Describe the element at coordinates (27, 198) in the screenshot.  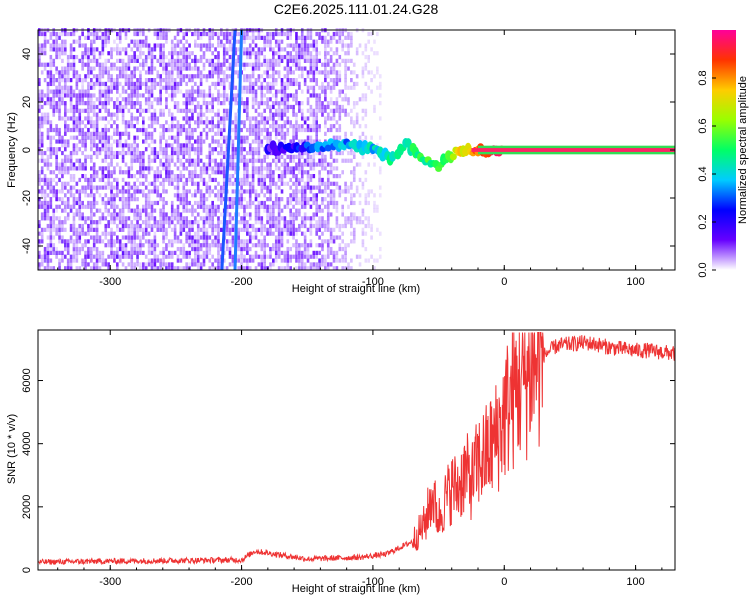
I see `spectrogram-y-tick-label: -20` at that location.